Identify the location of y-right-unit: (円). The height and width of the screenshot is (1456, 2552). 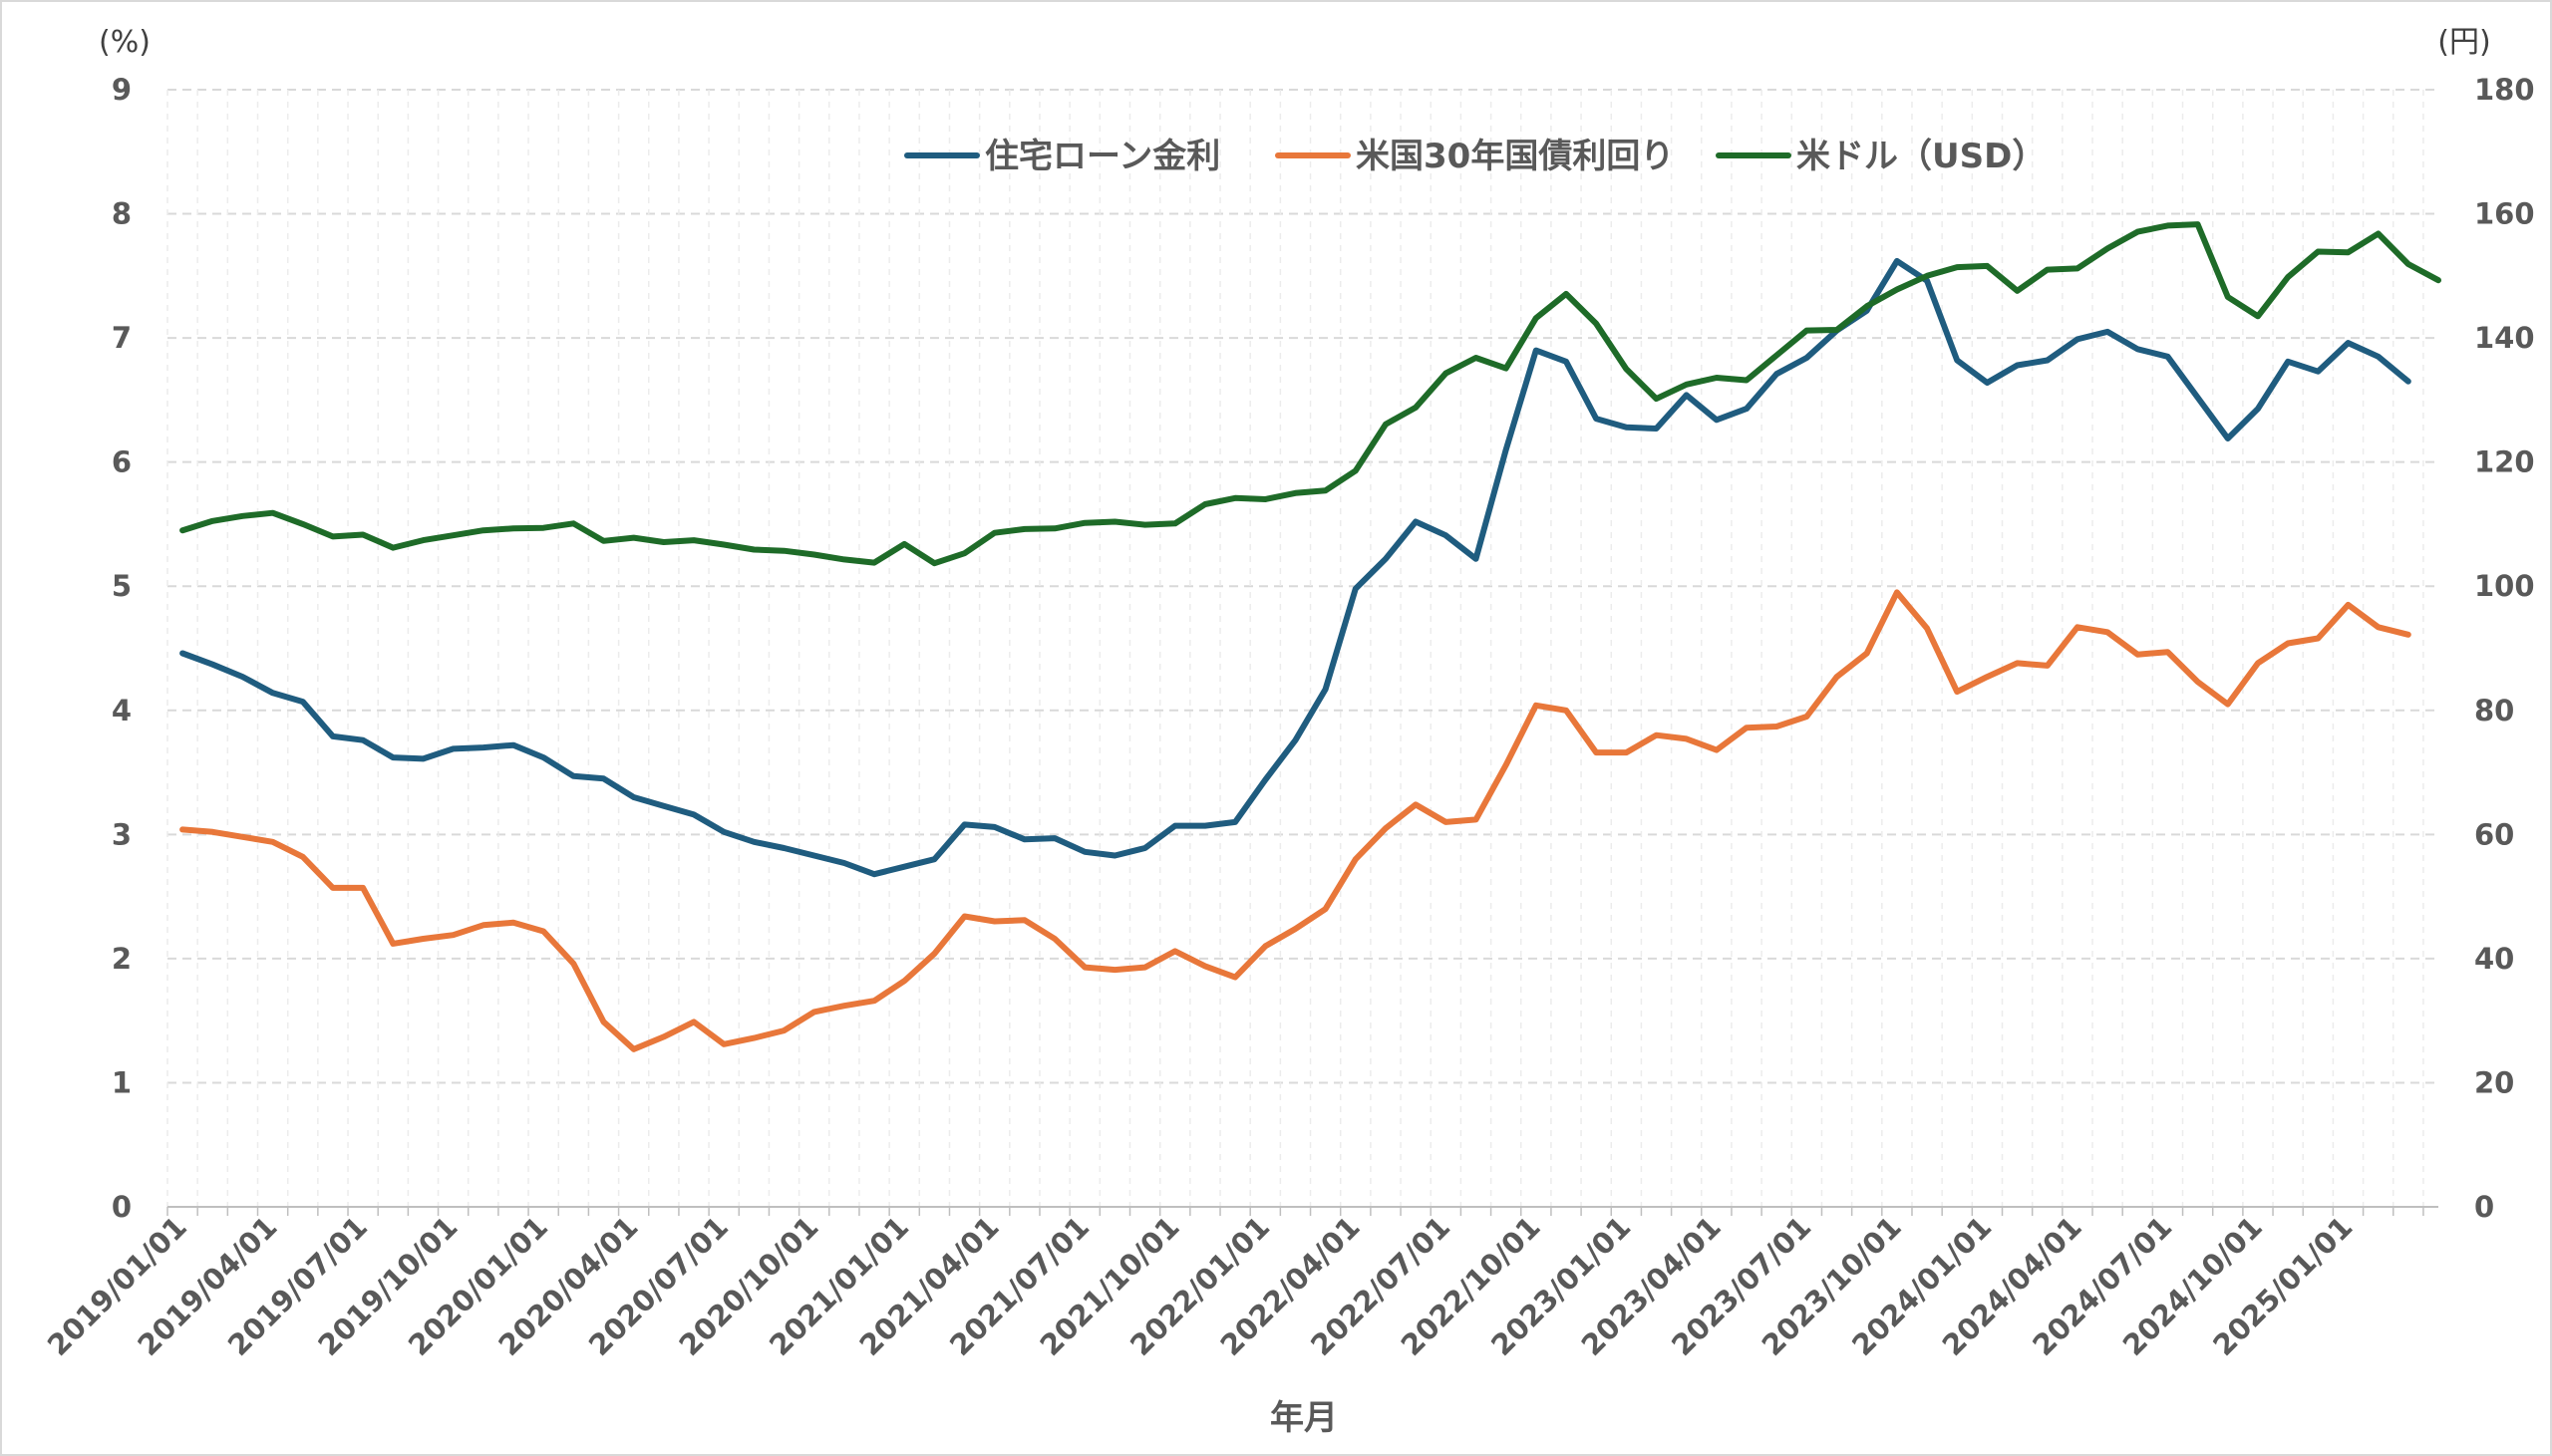
(2463, 42).